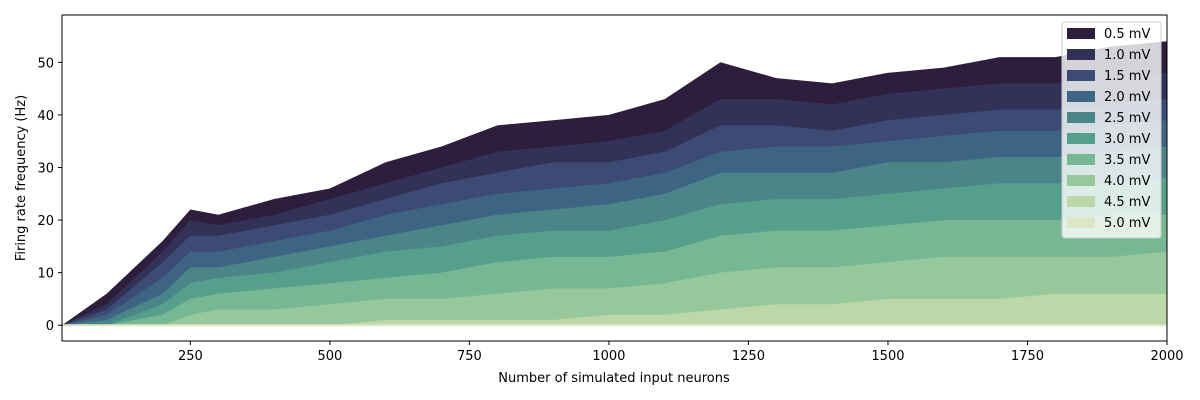  I want to click on x-axis-label: Number of simulated input neurons, so click(614, 378).